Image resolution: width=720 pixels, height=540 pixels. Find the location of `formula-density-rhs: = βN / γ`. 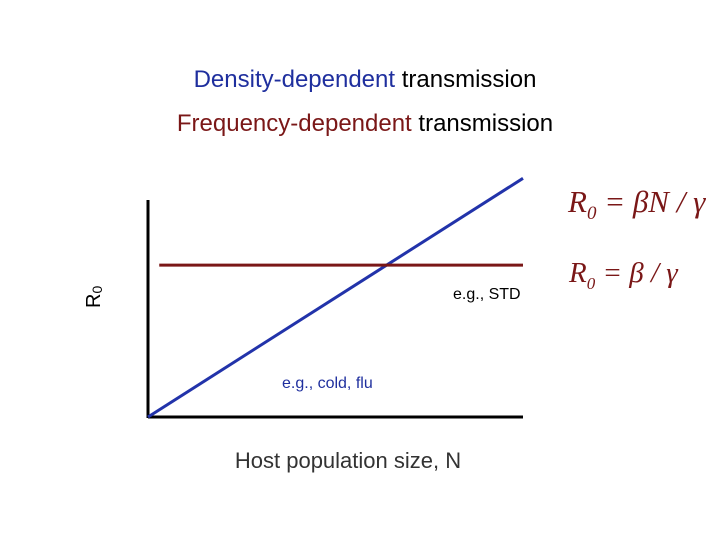

formula-density-rhs: = βN / γ is located at coordinates (651, 201).